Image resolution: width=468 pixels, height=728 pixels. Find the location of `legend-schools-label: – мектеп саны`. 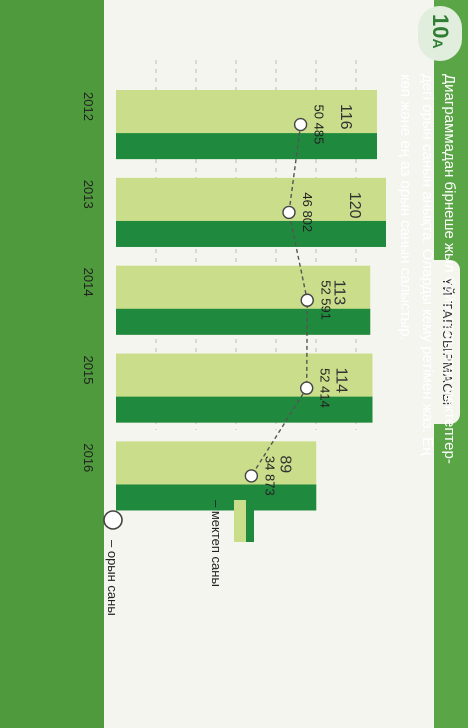

legend-schools-label: – мектеп саны is located at coordinates (216, 543).